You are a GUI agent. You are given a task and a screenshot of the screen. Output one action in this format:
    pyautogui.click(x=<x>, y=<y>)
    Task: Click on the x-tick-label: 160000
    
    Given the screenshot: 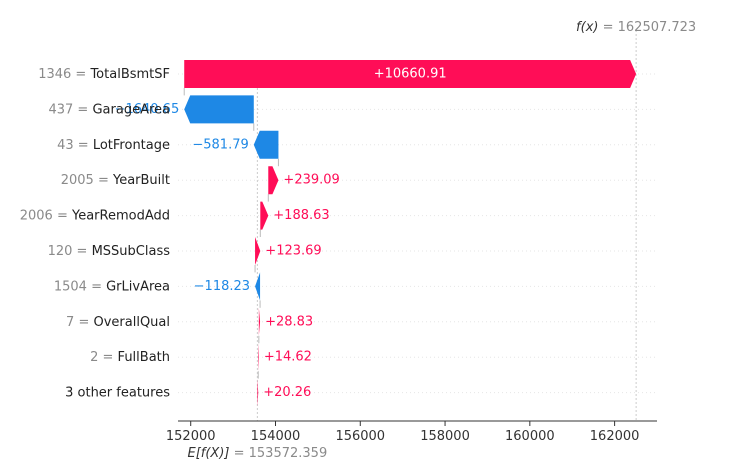 What is the action you would take?
    pyautogui.click(x=530, y=436)
    